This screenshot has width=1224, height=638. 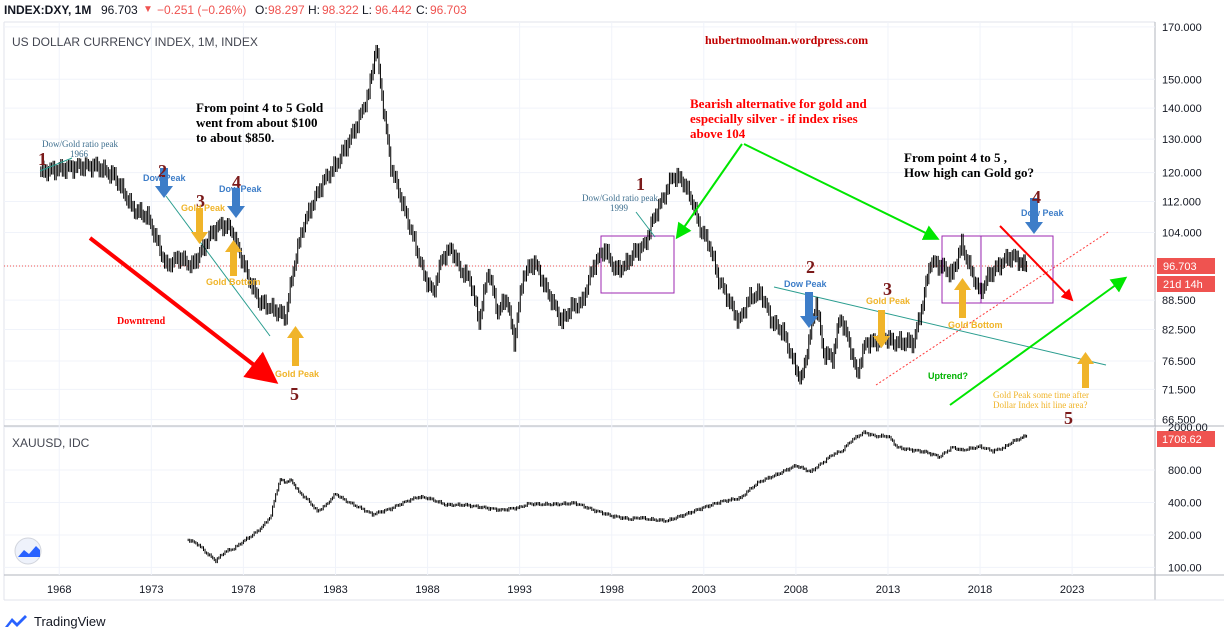 I want to click on bearish-arrow-right, so click(x=841, y=191).